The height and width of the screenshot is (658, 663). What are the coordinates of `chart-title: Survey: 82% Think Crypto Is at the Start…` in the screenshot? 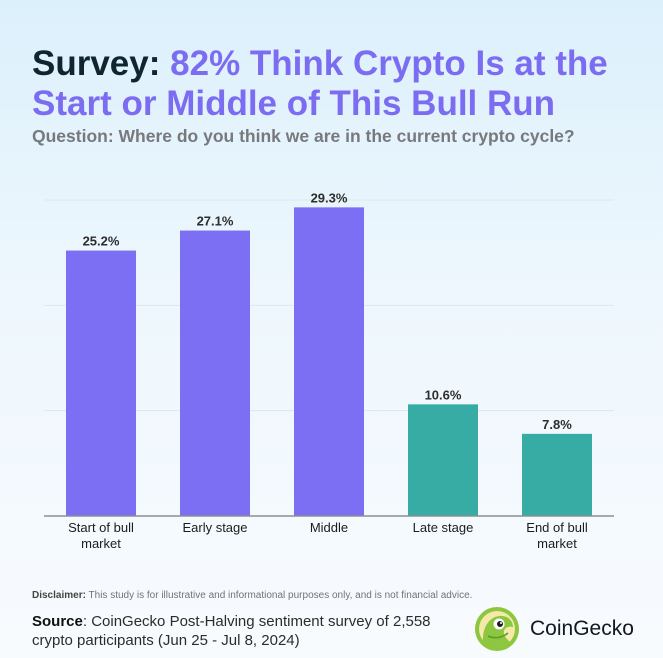 It's located at (337, 84).